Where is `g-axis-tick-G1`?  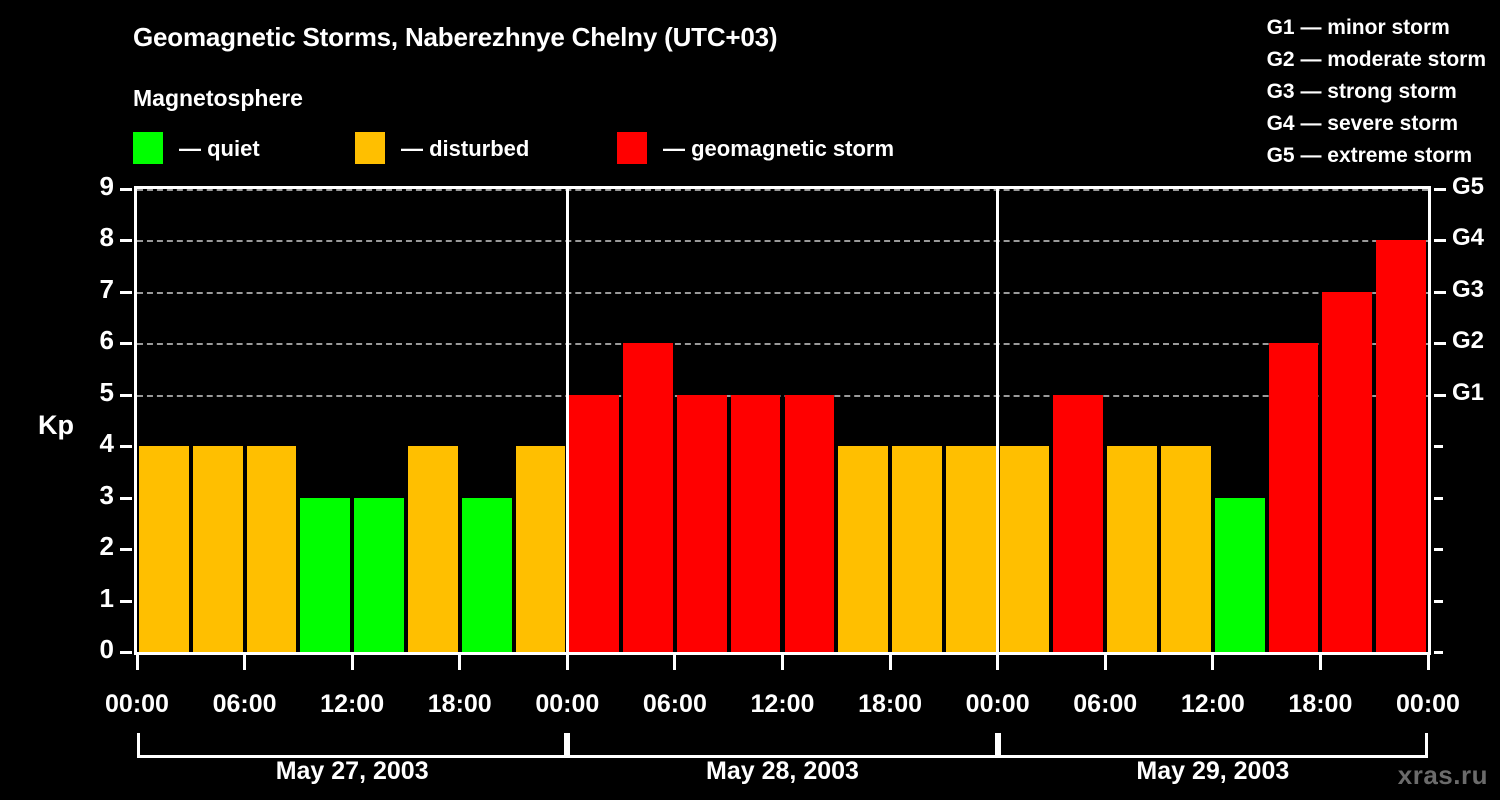
g-axis-tick-G1 is located at coordinates (1440, 395).